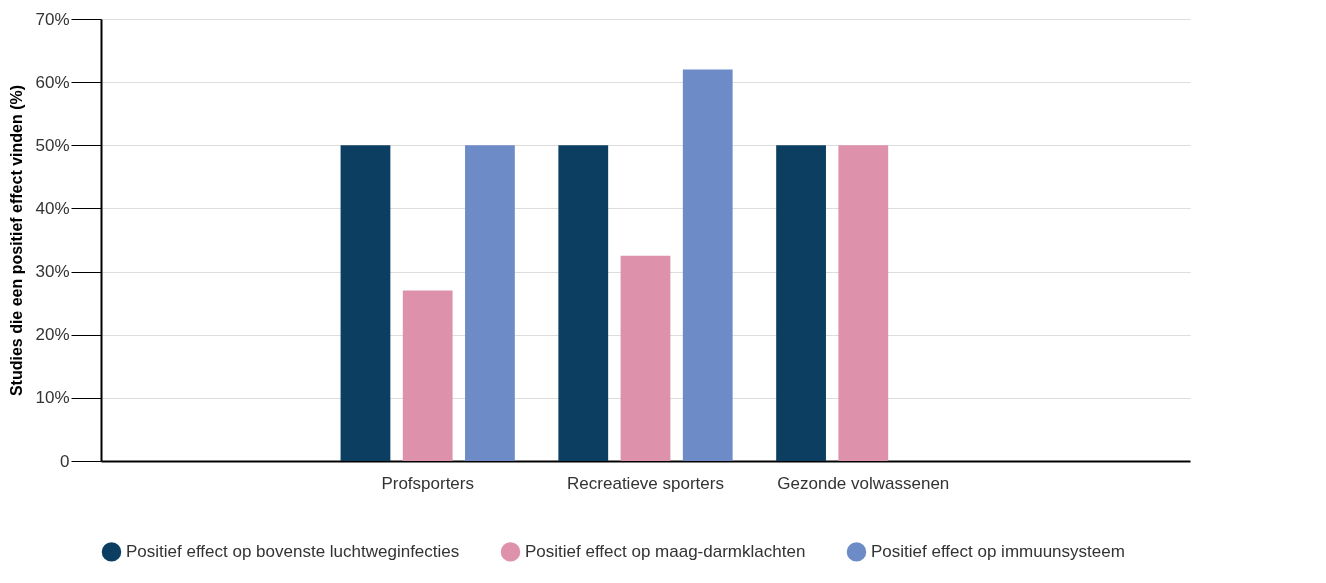 The height and width of the screenshot is (583, 1326). I want to click on y-tick-label: 60%, so click(52, 82).